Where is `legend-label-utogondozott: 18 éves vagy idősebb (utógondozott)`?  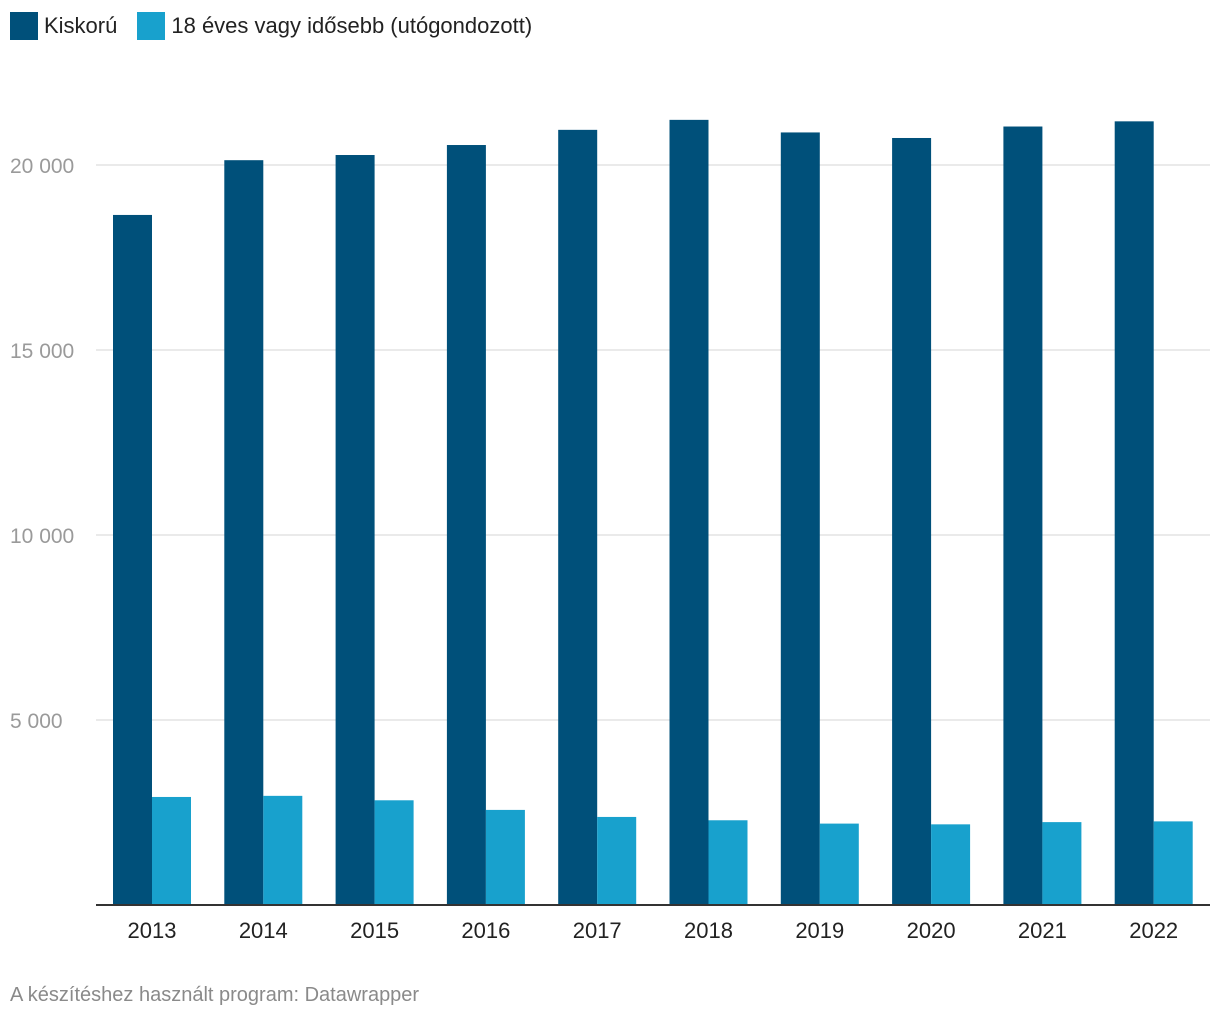 legend-label-utogondozott: 18 éves vagy idősebb (utógondozott) is located at coordinates (352, 25).